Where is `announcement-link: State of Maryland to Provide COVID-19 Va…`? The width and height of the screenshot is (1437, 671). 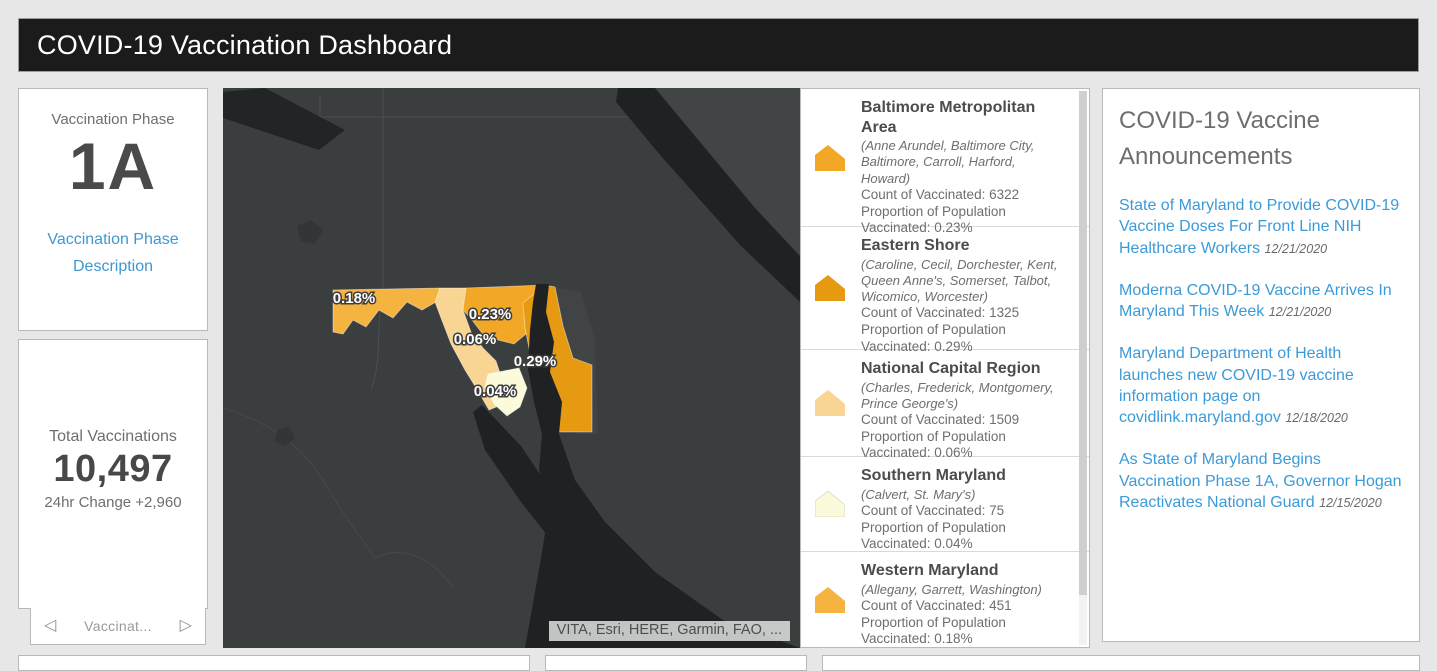
announcement-link: State of Maryland to Provide COVID-19 Va… is located at coordinates (1259, 227).